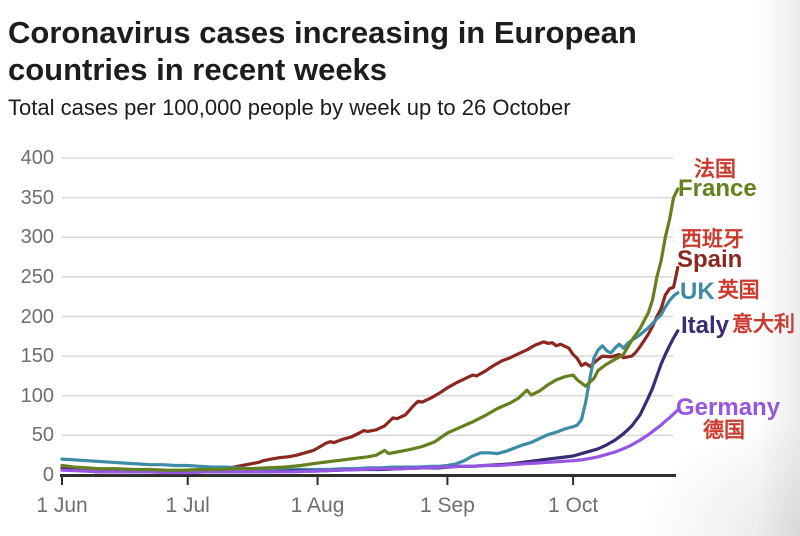  I want to click on label-italy-row: Italy 意大利, so click(738, 325).